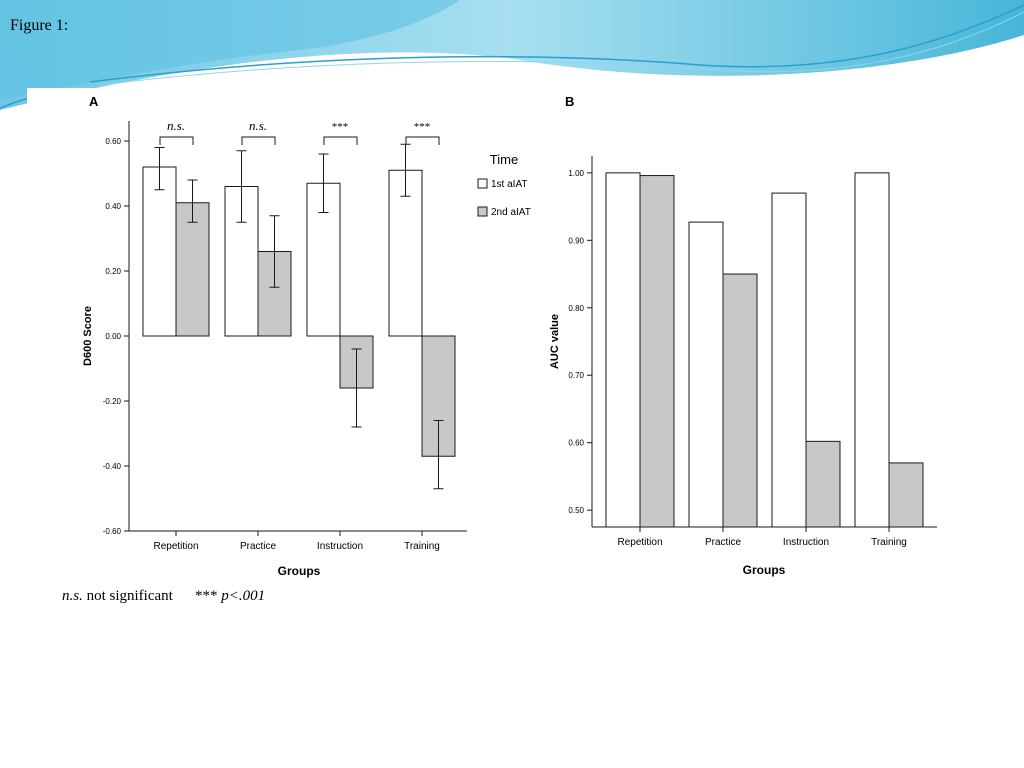 This screenshot has width=1024, height=768. What do you see at coordinates (576, 173) in the screenshot?
I see `y-tick-label-b: 1.00` at bounding box center [576, 173].